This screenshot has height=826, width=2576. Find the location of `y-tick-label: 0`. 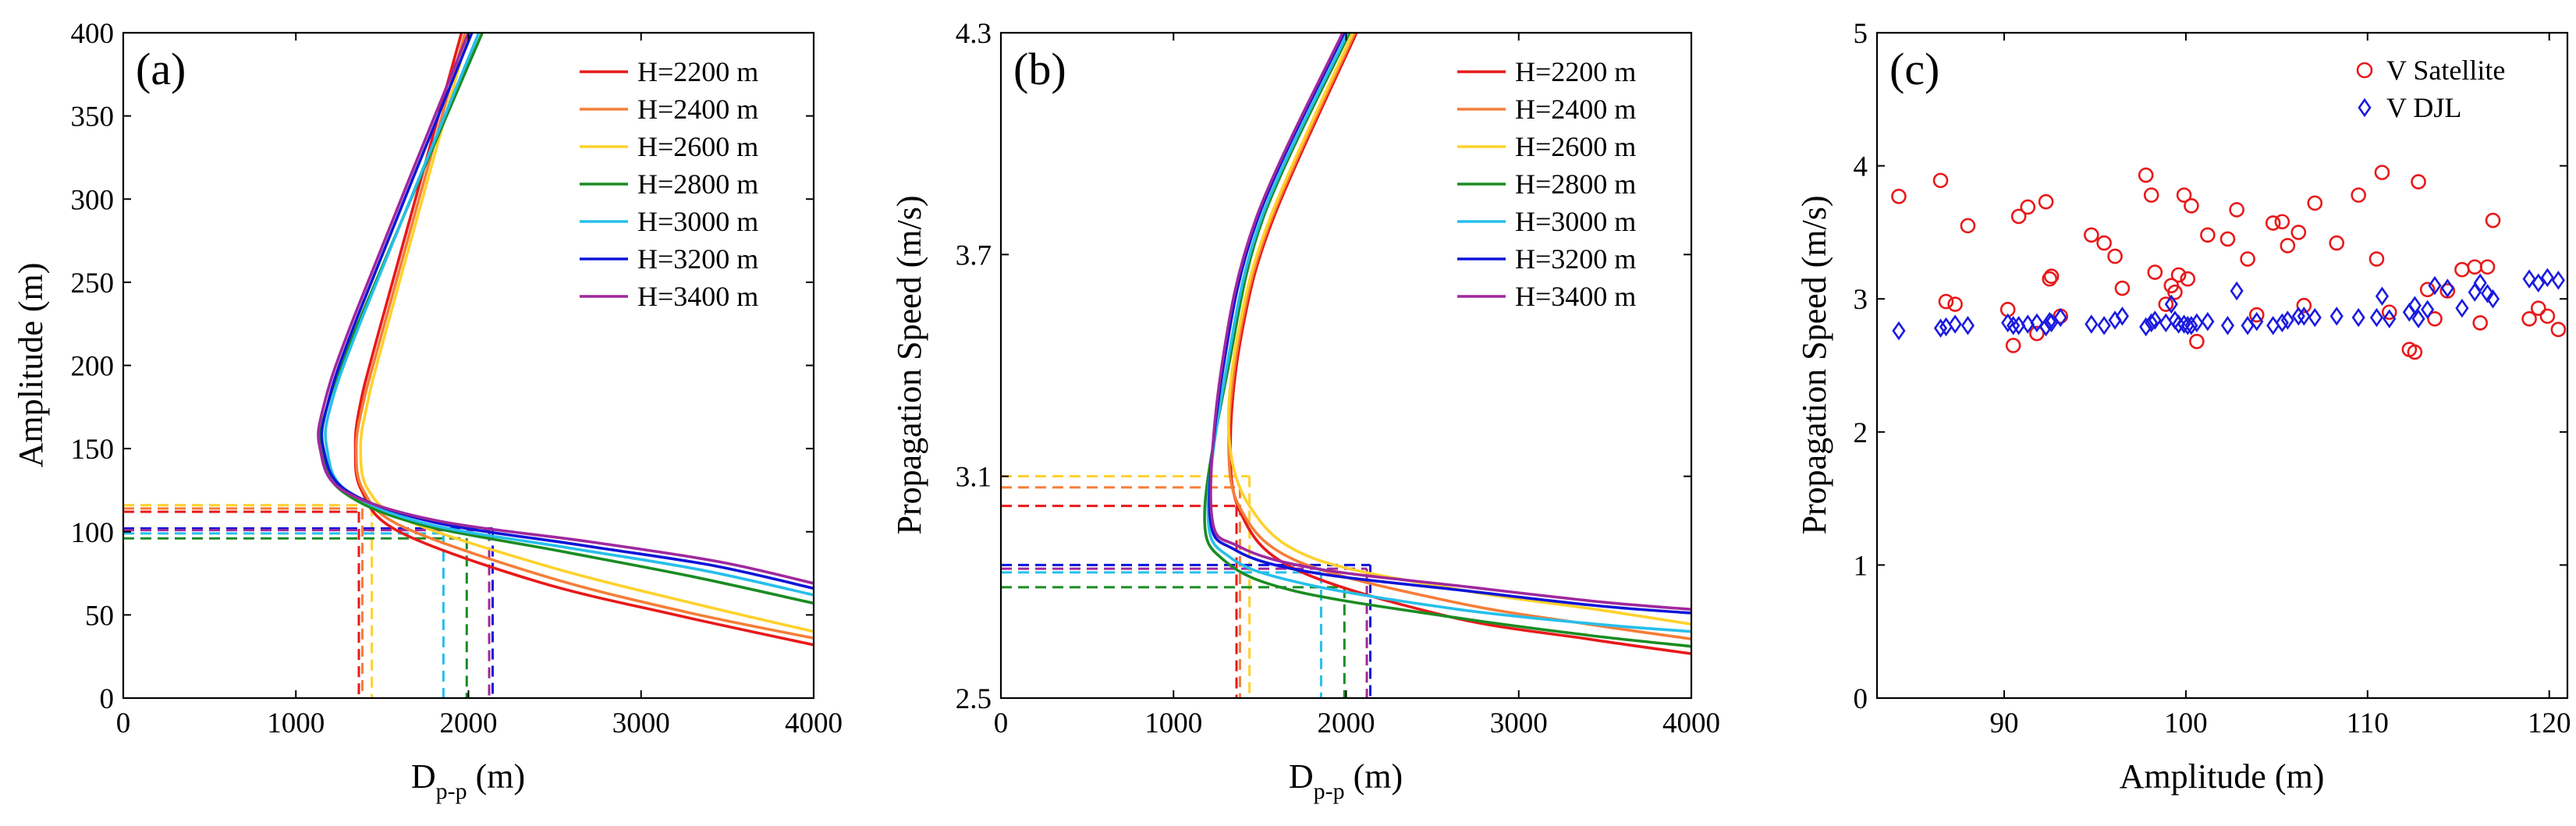

y-tick-label: 0 is located at coordinates (107, 699).